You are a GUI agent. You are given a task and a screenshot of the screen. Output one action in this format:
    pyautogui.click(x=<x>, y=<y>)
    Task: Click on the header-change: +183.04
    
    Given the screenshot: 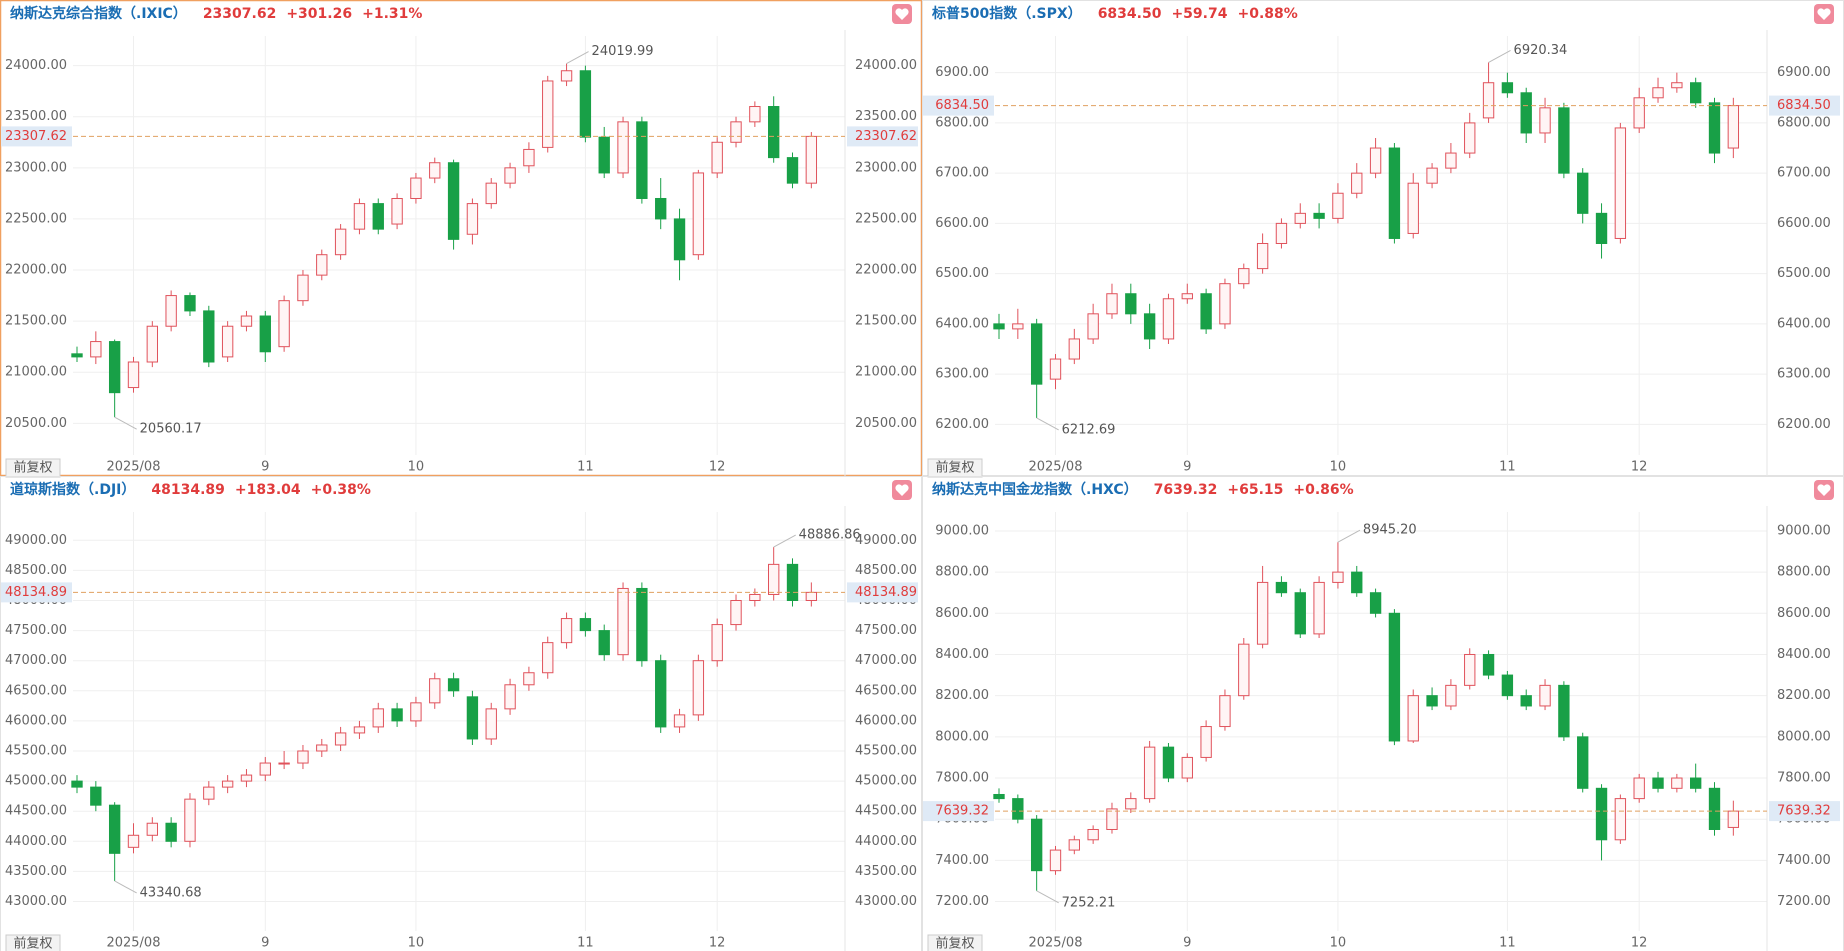 What is the action you would take?
    pyautogui.click(x=268, y=490)
    